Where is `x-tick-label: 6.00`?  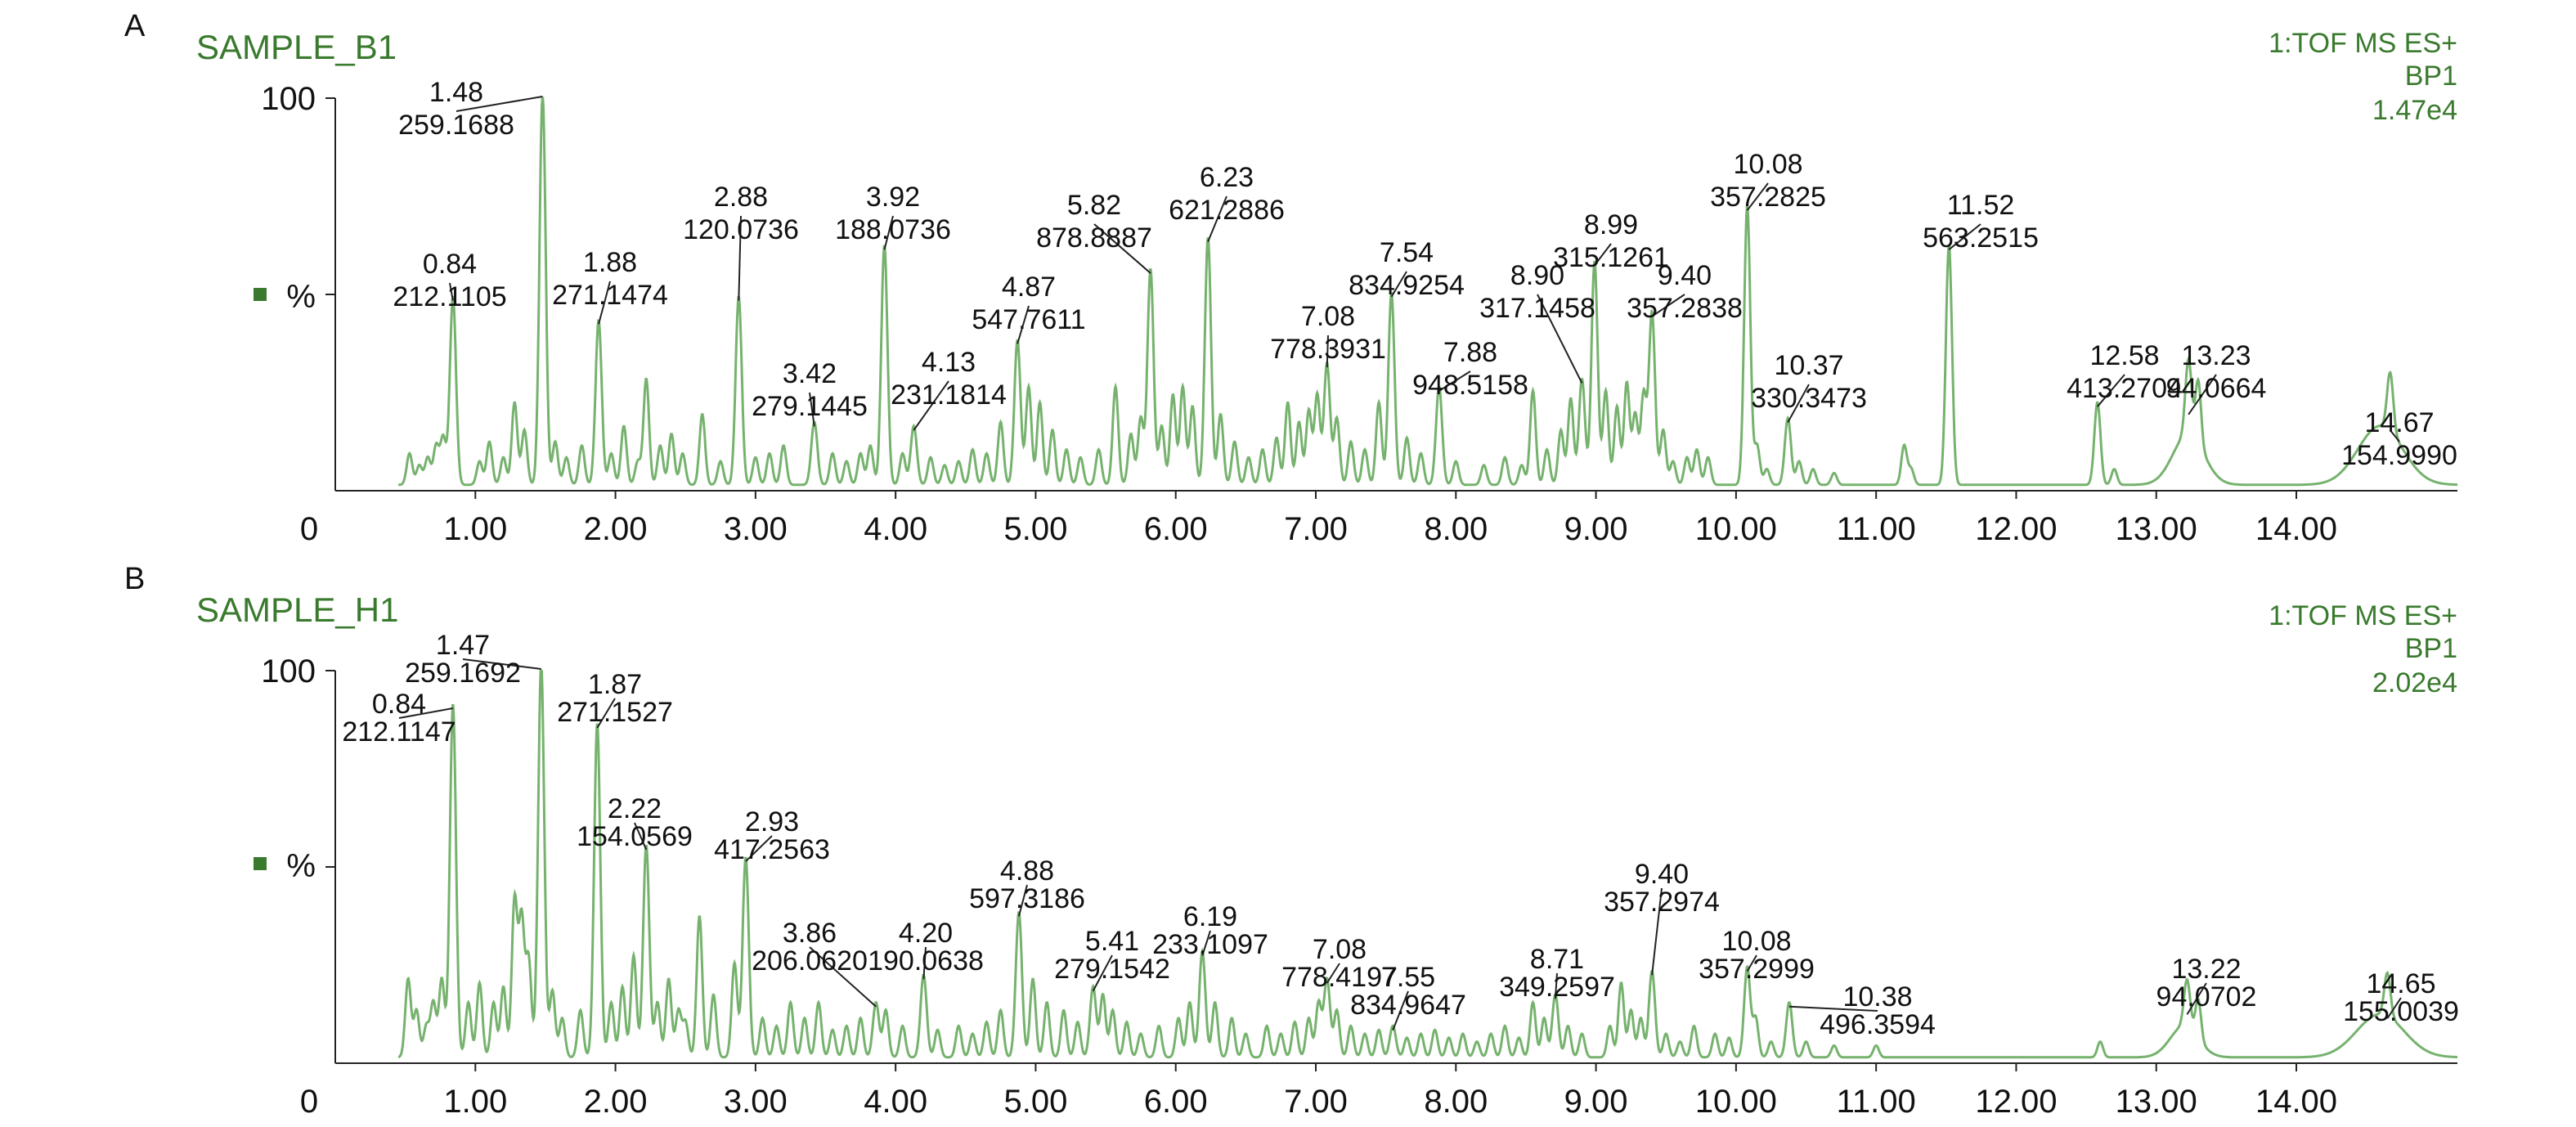 x-tick-label: 6.00 is located at coordinates (1176, 529).